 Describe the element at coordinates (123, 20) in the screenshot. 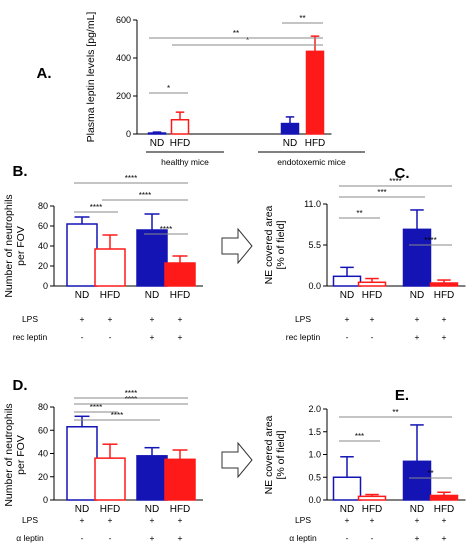

I see `y-tick-label: 600` at that location.